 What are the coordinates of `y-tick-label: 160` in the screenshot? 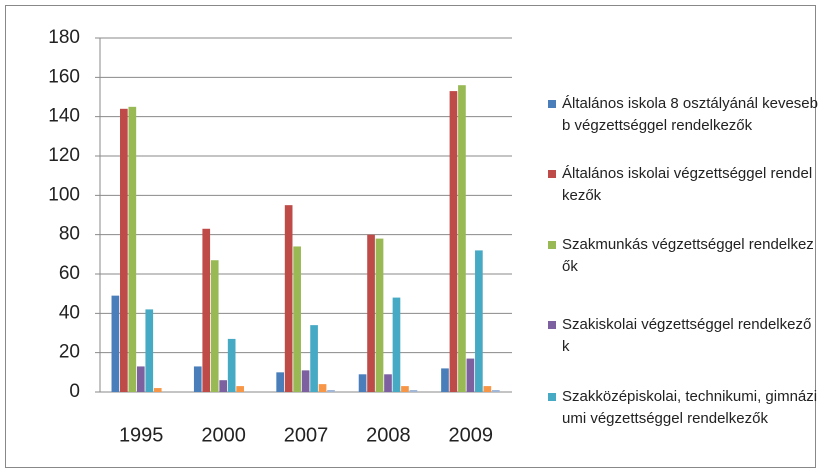 It's located at (64, 76).